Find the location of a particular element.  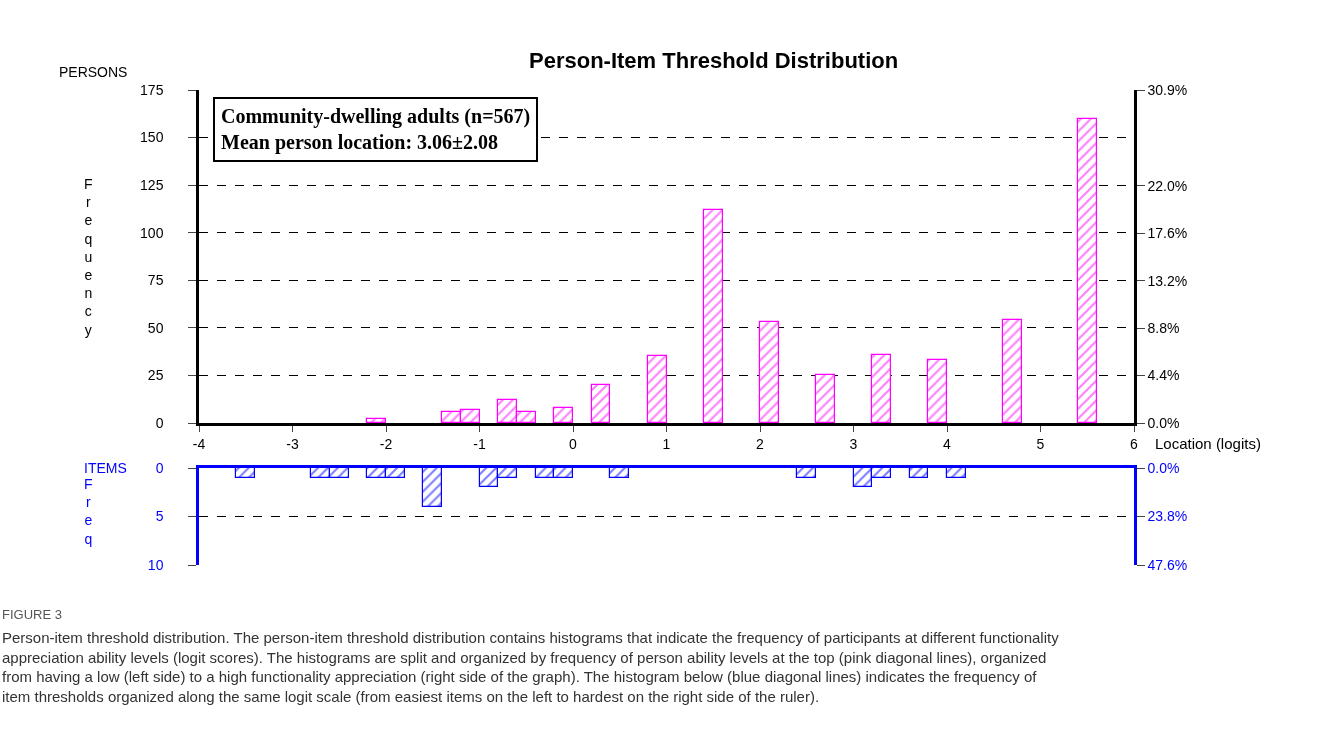

x-tick-label: -3 is located at coordinates (292, 443).